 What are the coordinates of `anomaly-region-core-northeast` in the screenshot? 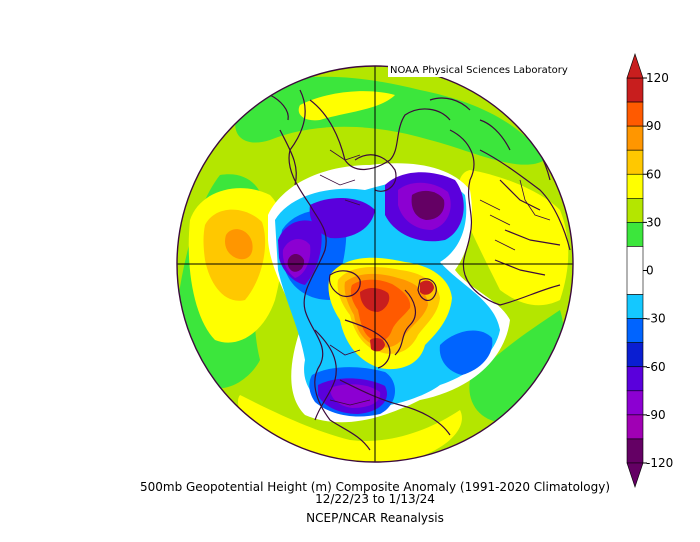 It's located at (428, 205).